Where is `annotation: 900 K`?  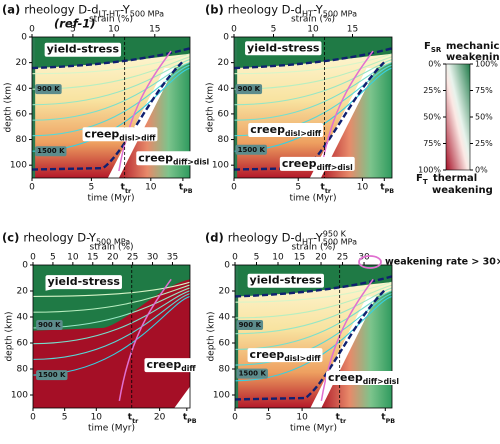
annotation: 900 K is located at coordinates (249, 89).